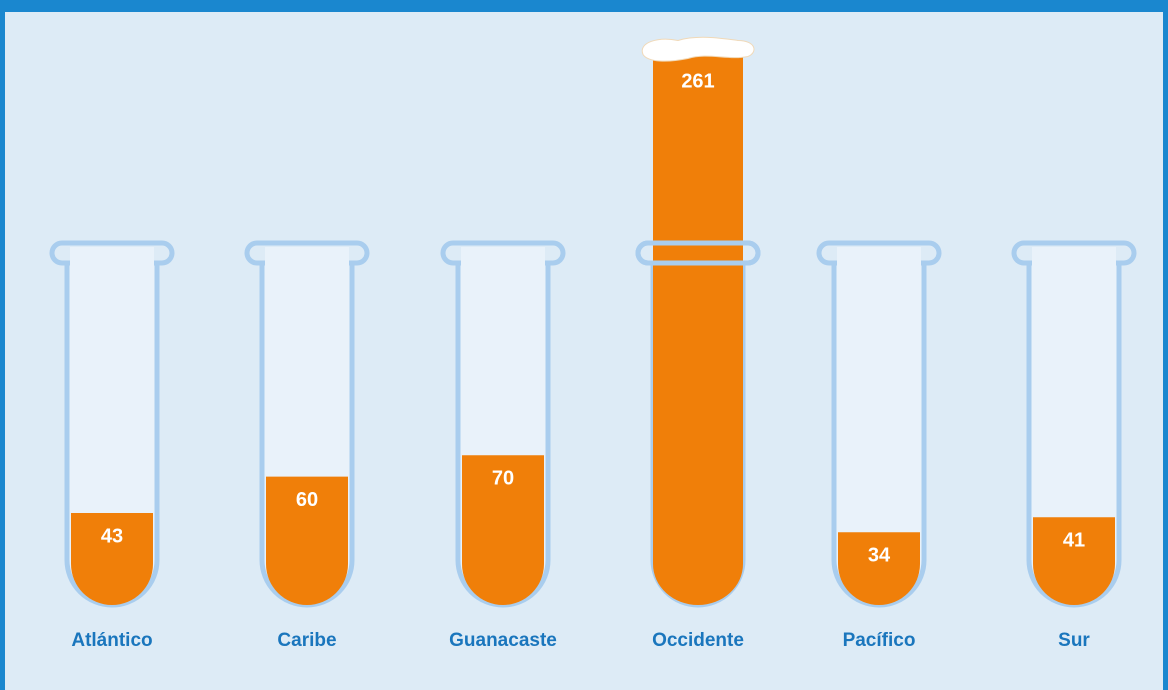  What do you see at coordinates (503, 640) in the screenshot?
I see `category-label: Guanacaste` at bounding box center [503, 640].